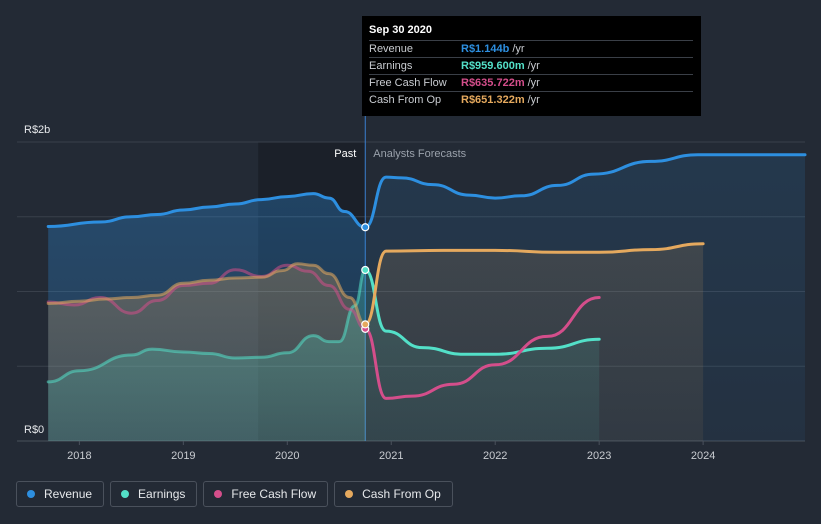 The image size is (821, 524). Describe the element at coordinates (391, 49) in the screenshot. I see `tooltip-row-name: Revenue` at that location.